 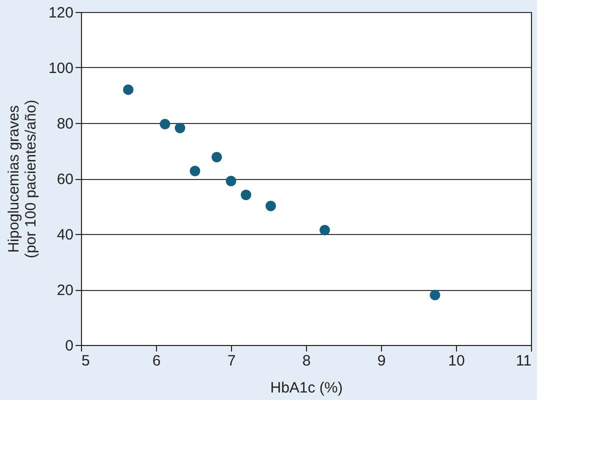 What do you see at coordinates (381, 361) in the screenshot?
I see `x-tick-label: 9` at bounding box center [381, 361].